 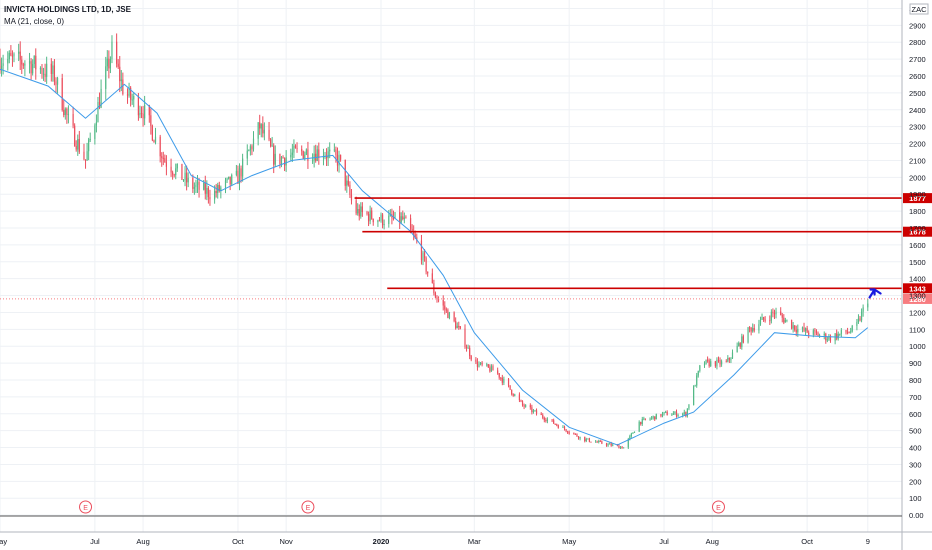 I want to click on x-tick-label: Aug, so click(x=712, y=541).